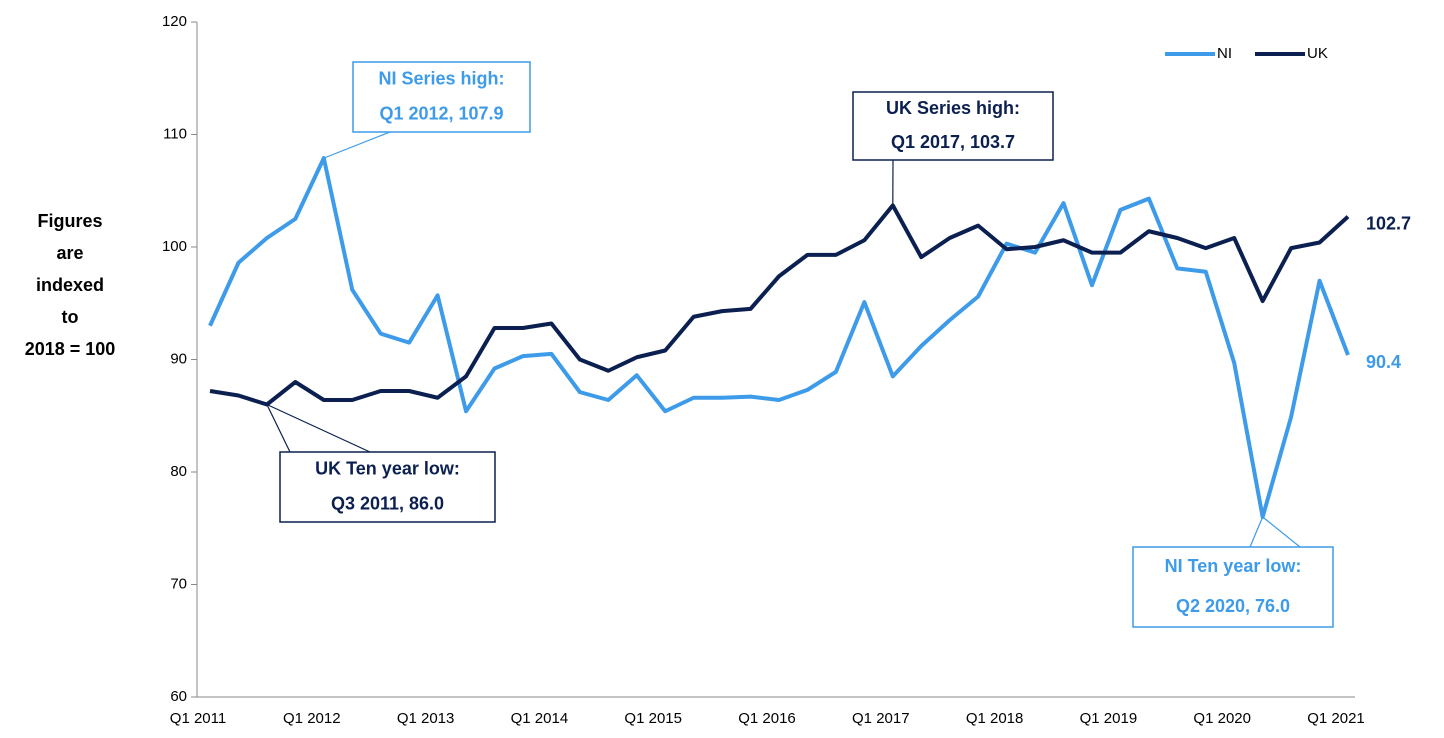 The image size is (1444, 738). What do you see at coordinates (881, 718) in the screenshot?
I see `x-tick-label: Q1 2017` at bounding box center [881, 718].